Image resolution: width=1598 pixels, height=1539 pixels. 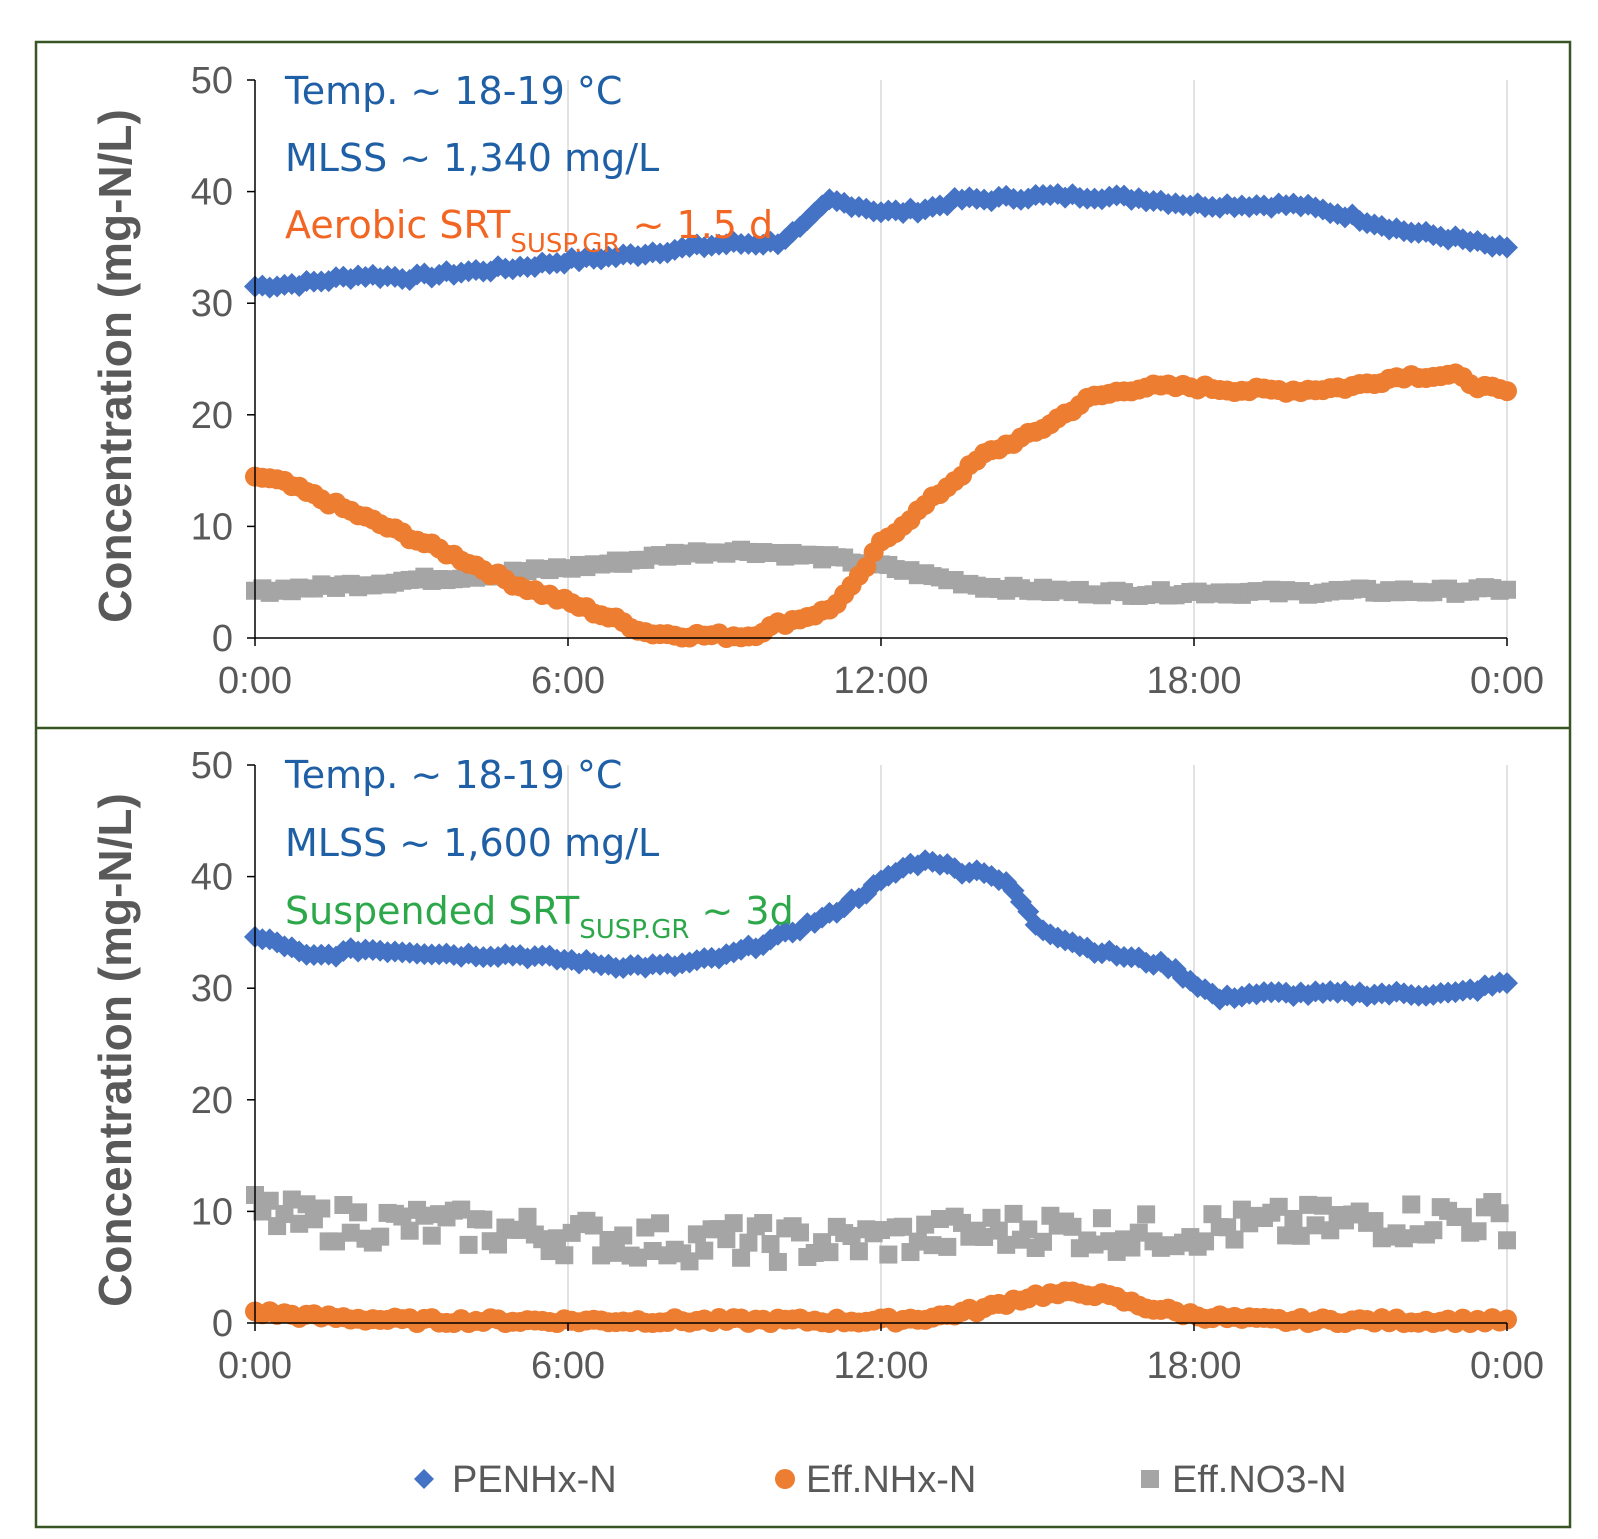 I want to click on annotation-srt: Aerobic SRTSUSP.GR ~ 1.5 d, so click(x=529, y=231).